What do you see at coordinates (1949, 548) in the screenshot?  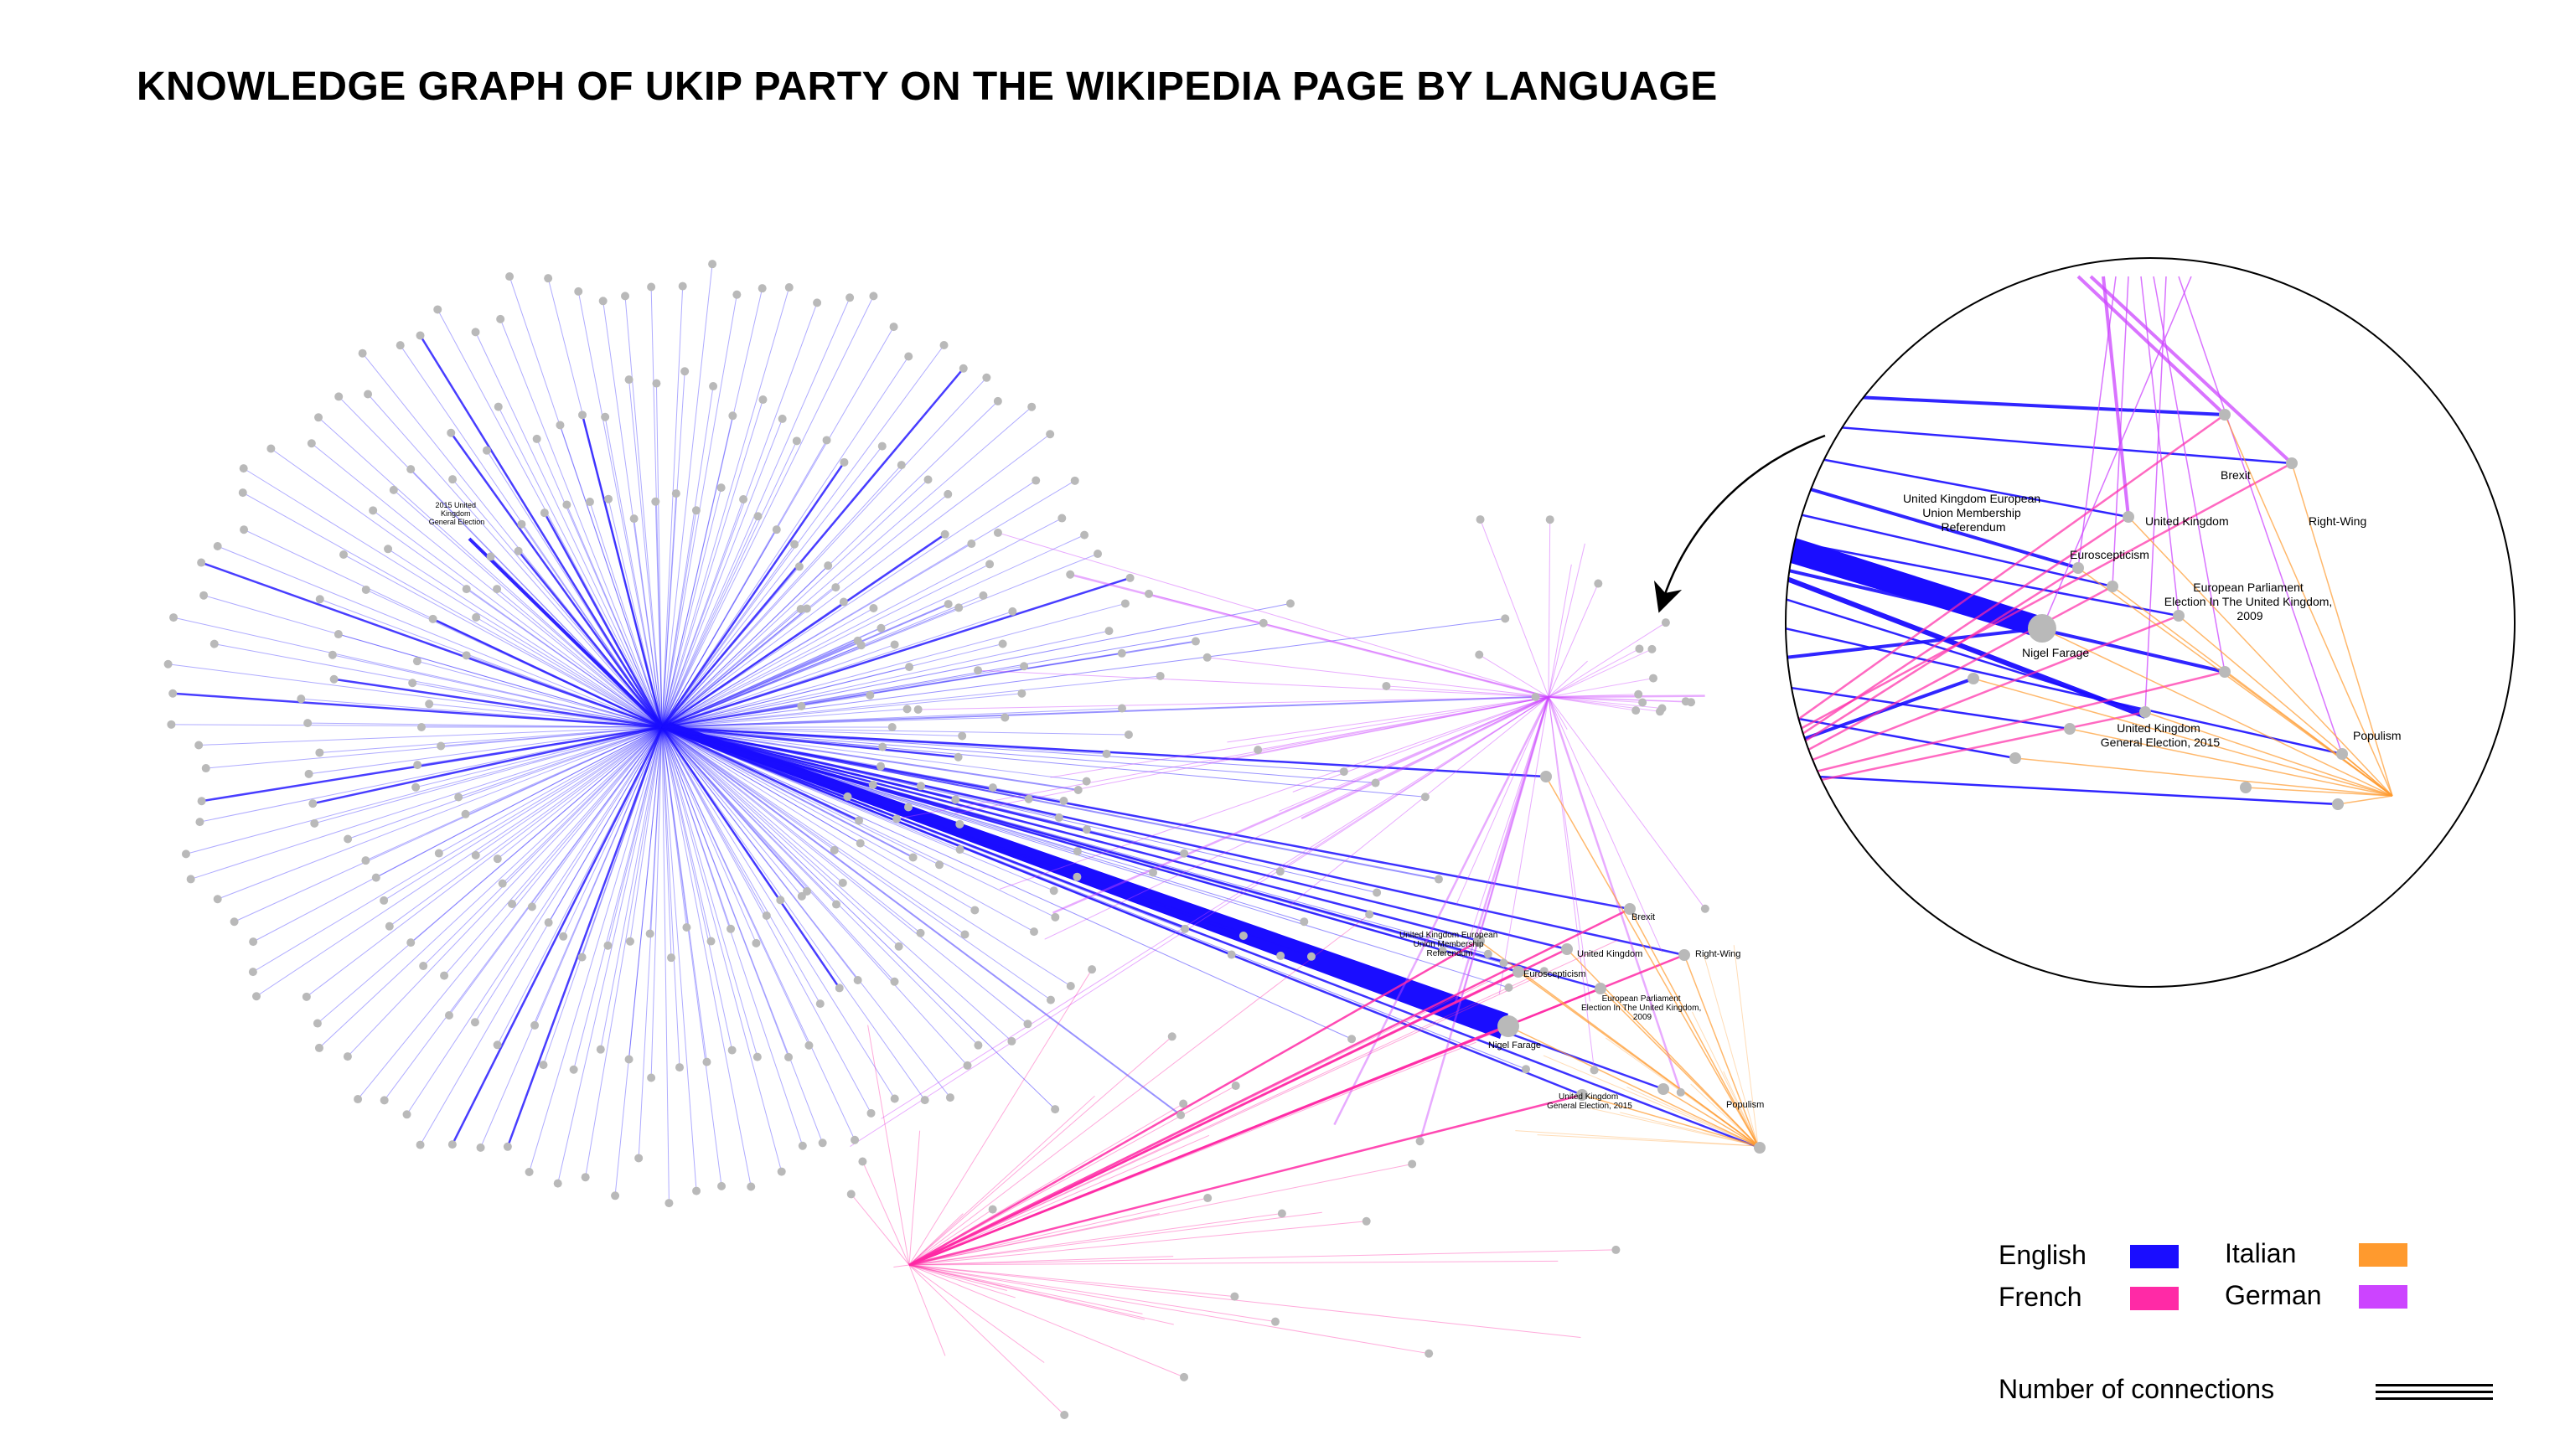 I see `zoom-edge-english` at bounding box center [1949, 548].